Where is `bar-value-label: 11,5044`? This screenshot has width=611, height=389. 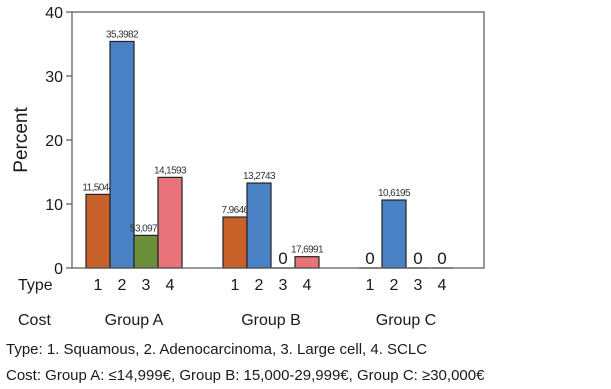
bar-value-label: 11,5044 is located at coordinates (98, 187).